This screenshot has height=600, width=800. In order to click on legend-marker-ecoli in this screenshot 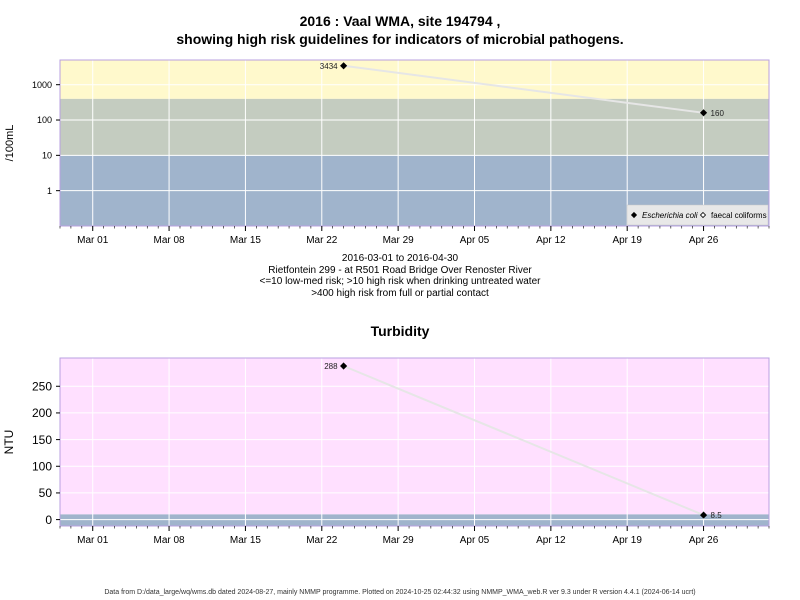, I will do `click(634, 215)`.